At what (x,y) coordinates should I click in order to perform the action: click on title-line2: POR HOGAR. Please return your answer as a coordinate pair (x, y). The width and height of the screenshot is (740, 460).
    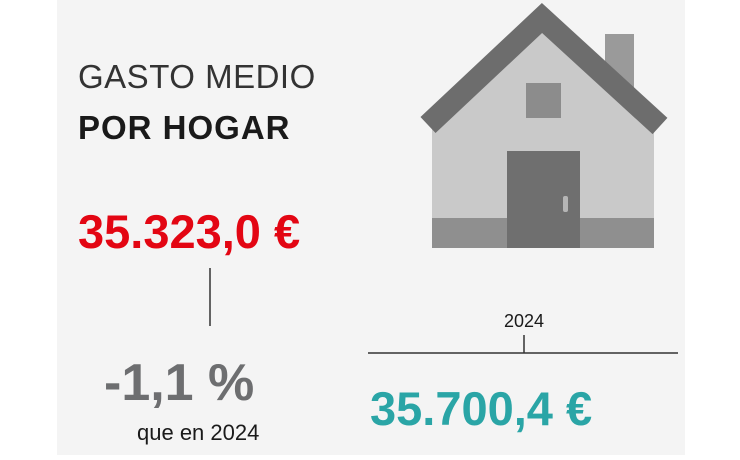
    Looking at the image, I should click on (184, 127).